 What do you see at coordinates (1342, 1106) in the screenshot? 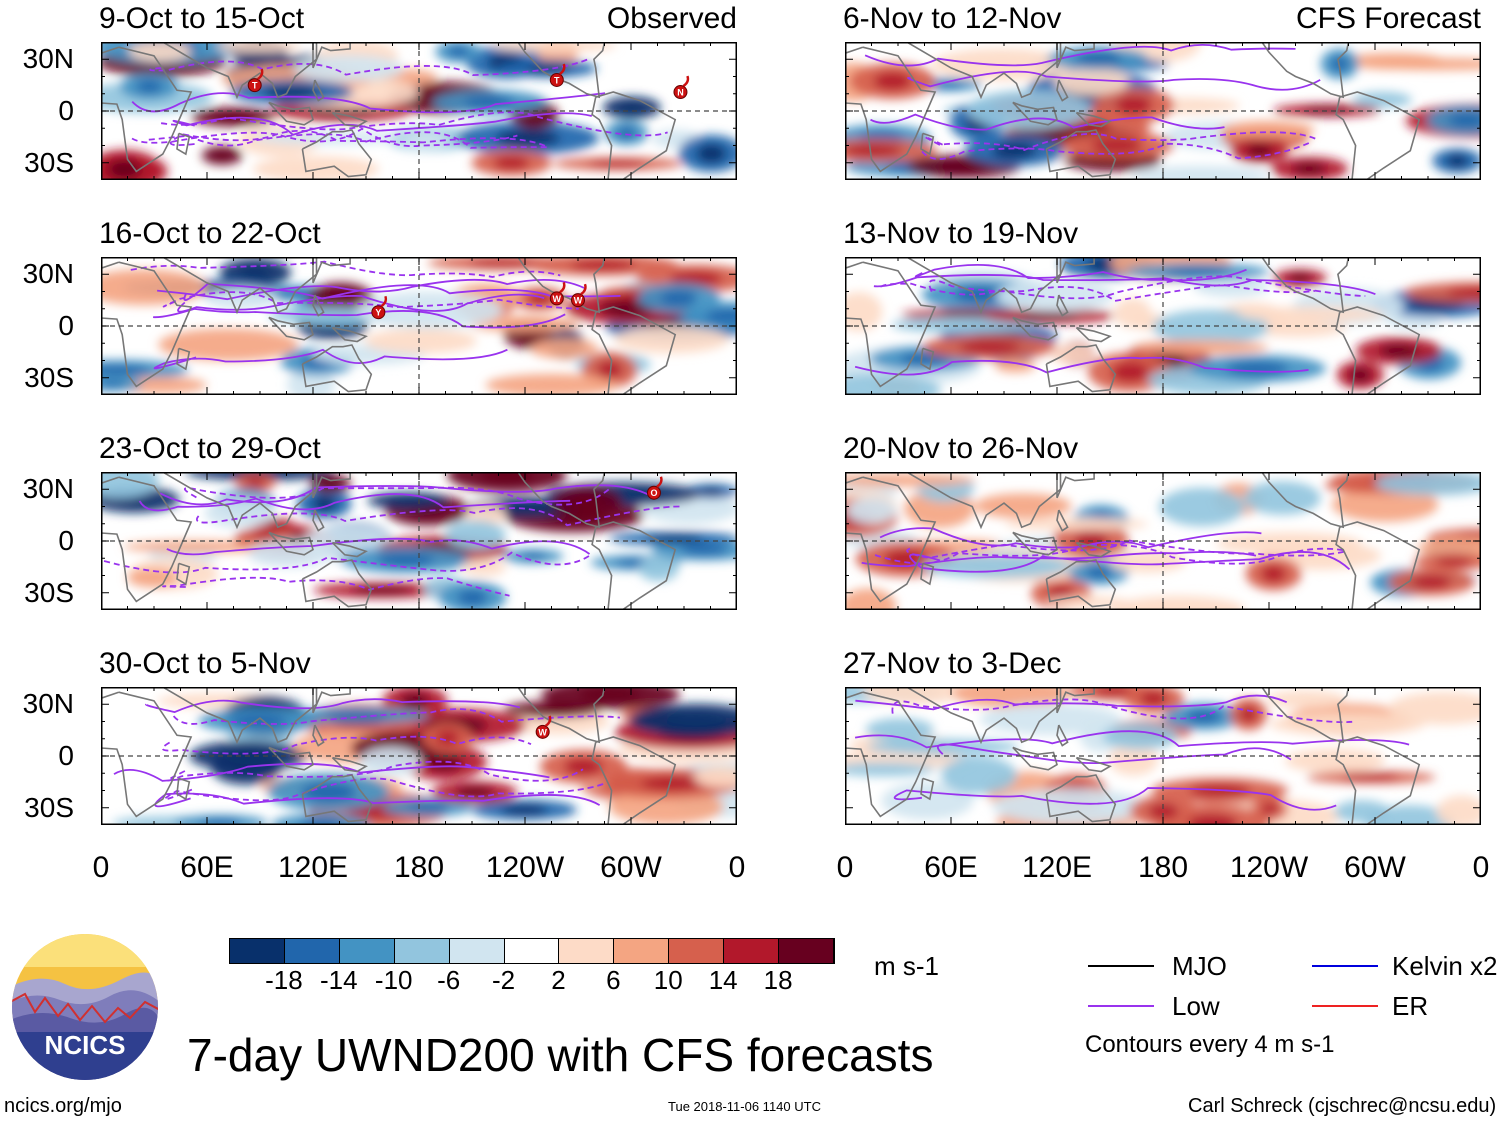
I see `footer-author: Carl Schreck (cjschrec@ncsu.edu)` at bounding box center [1342, 1106].